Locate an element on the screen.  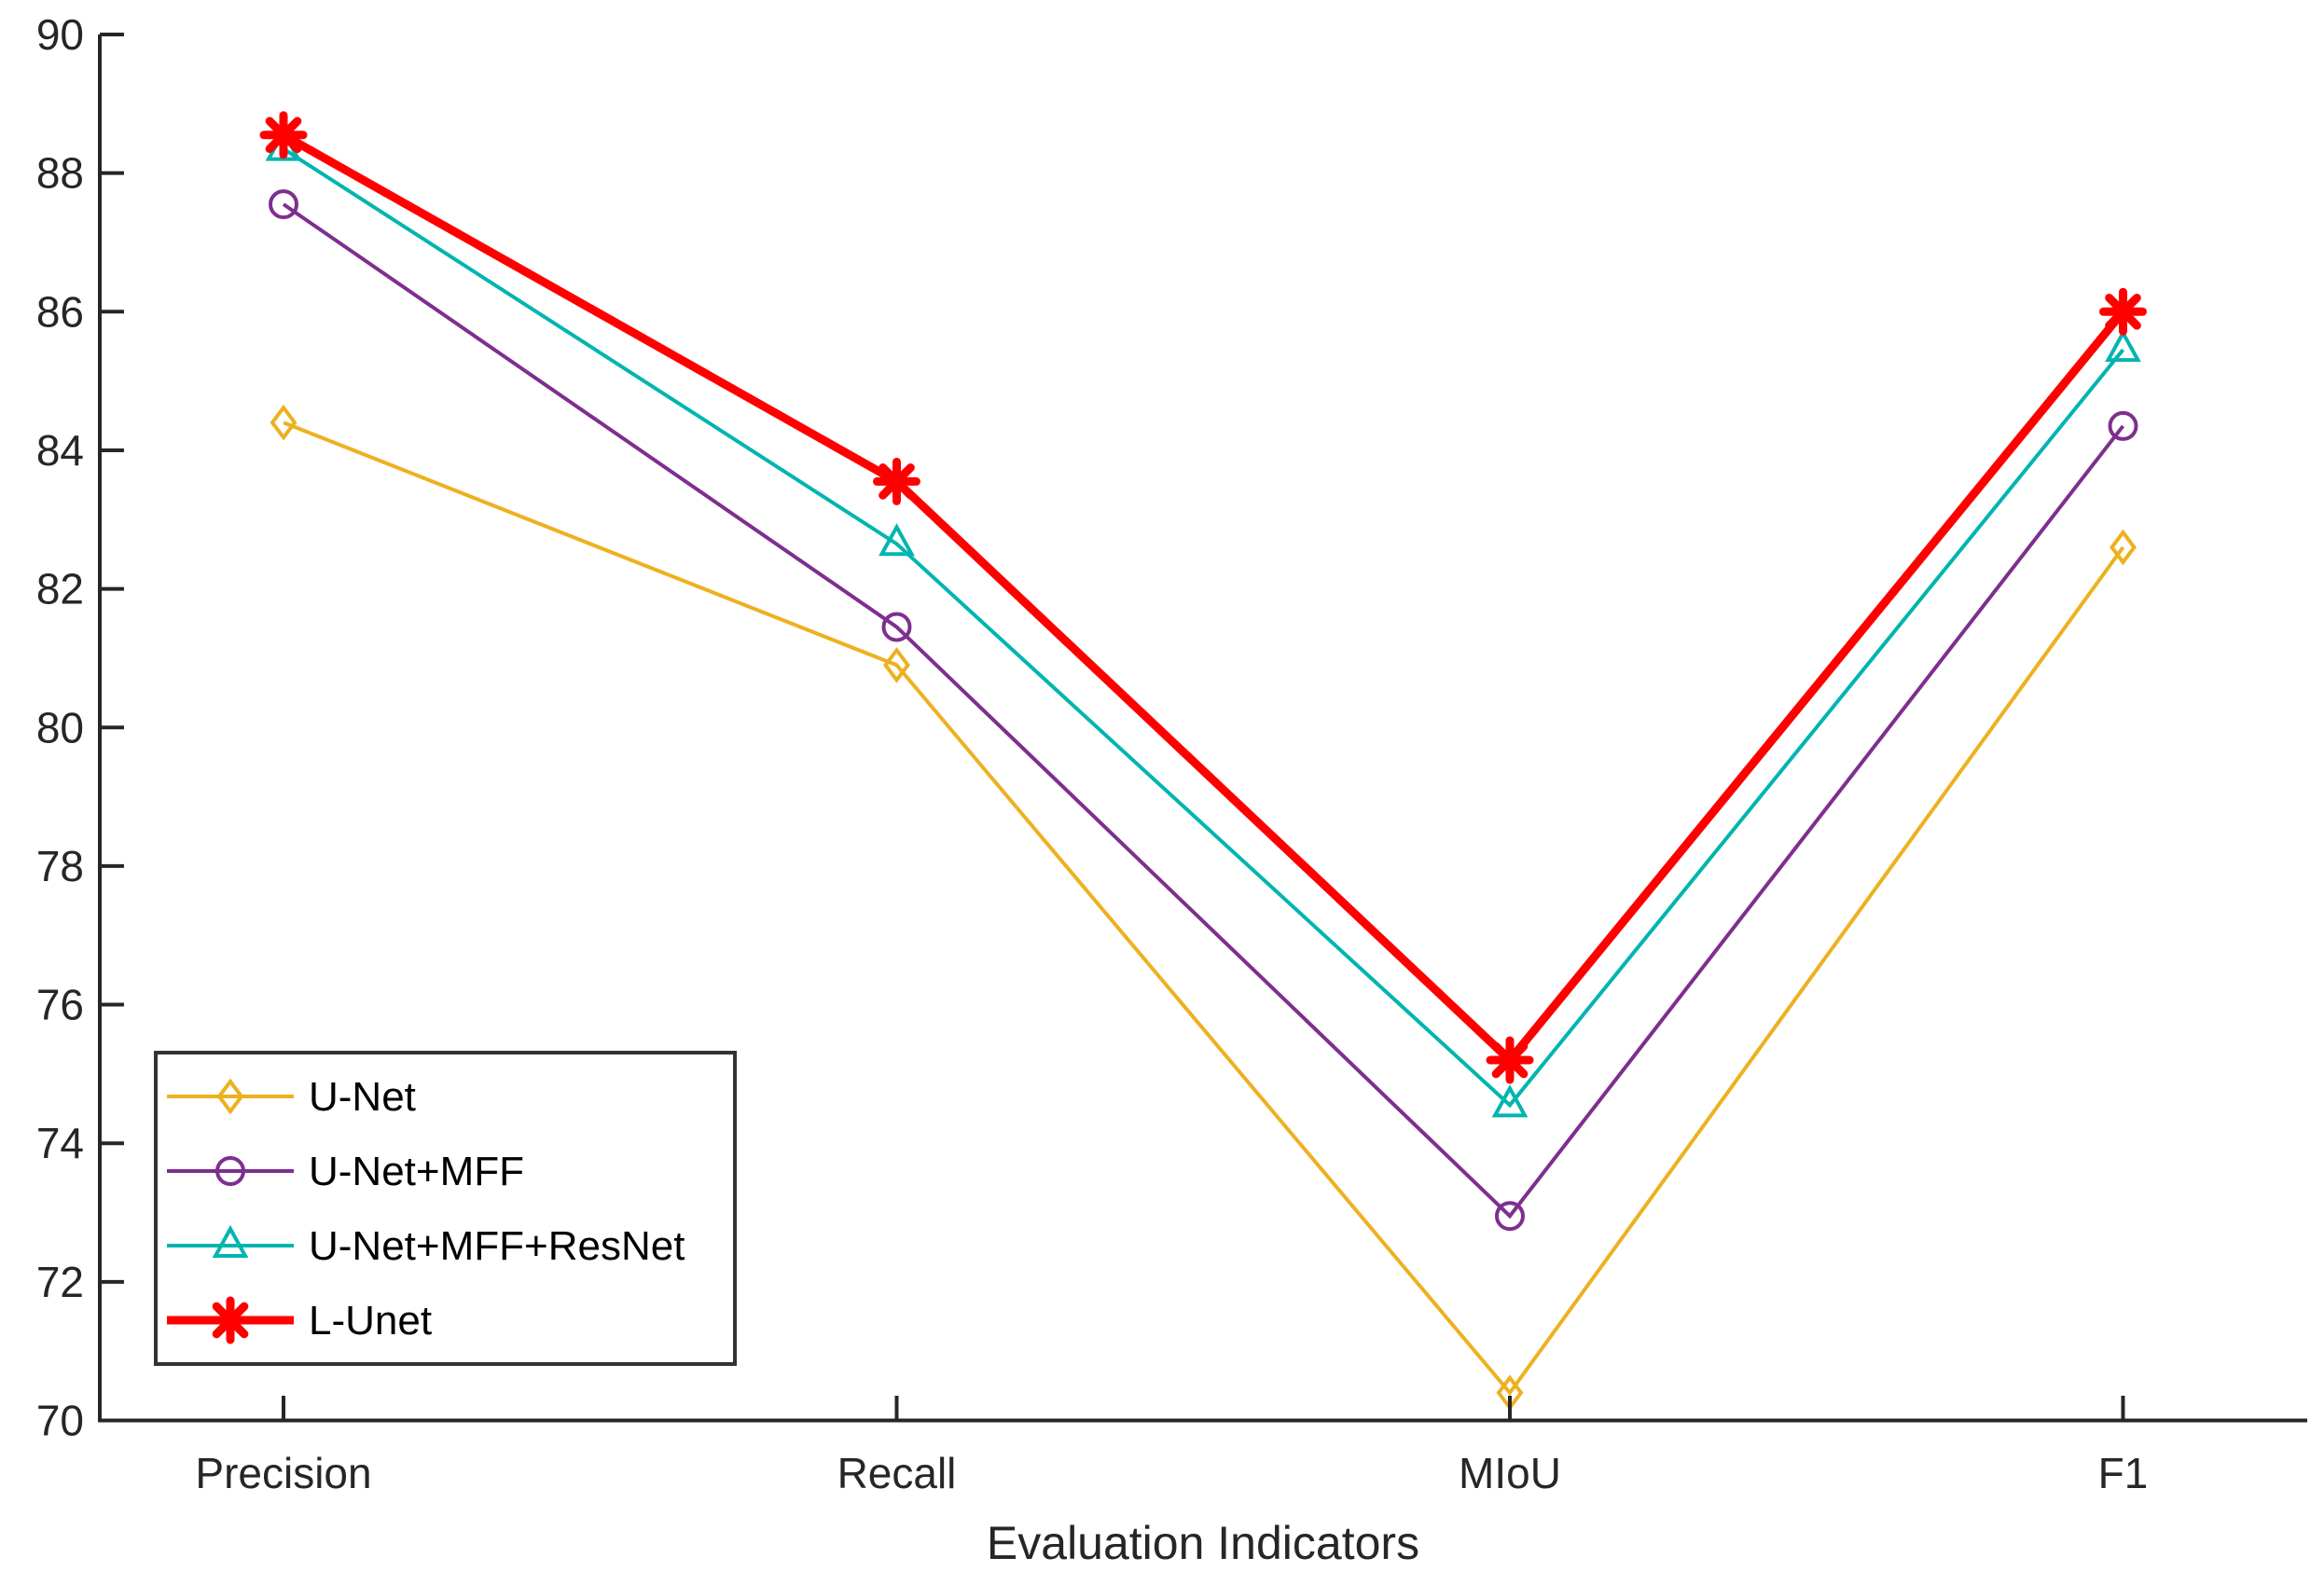
y-tick-label: 74 is located at coordinates (60, 1143).